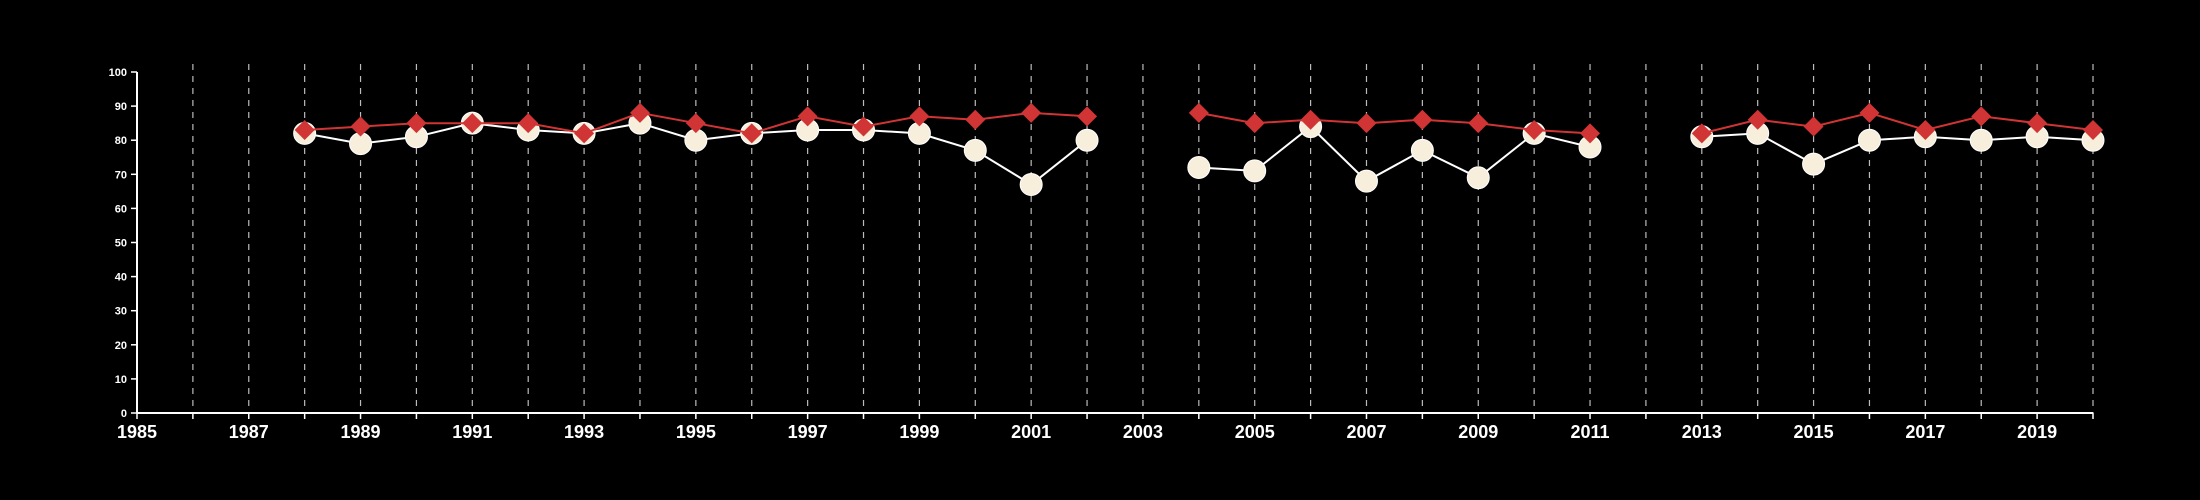 This screenshot has width=2200, height=500. Describe the element at coordinates (121, 312) in the screenshot. I see `y-tick-label: 30` at that location.